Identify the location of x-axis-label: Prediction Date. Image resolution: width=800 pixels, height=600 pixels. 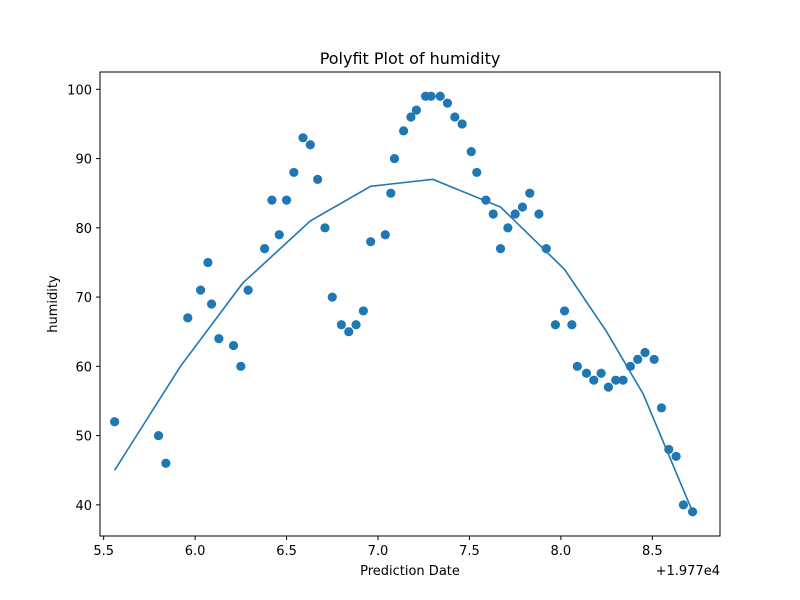
(410, 571).